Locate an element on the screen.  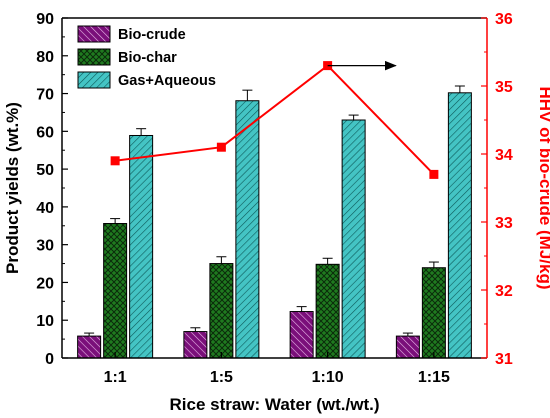
y-tick-label: 10 is located at coordinates (45, 321).